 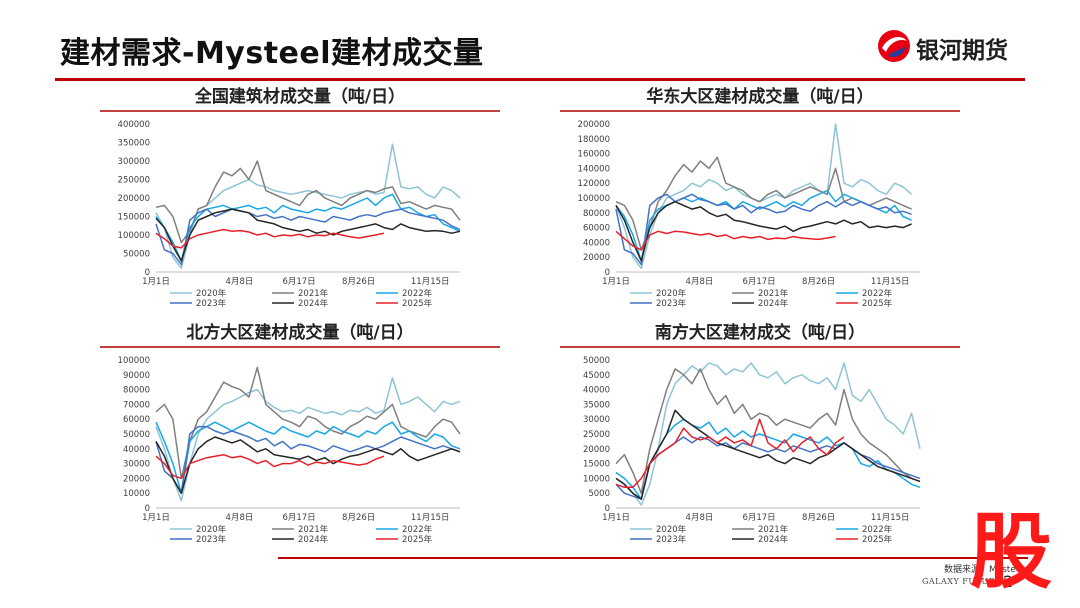 What do you see at coordinates (984, 570) in the screenshot?
I see `source-note: 数据来源：Mysteel` at bounding box center [984, 570].